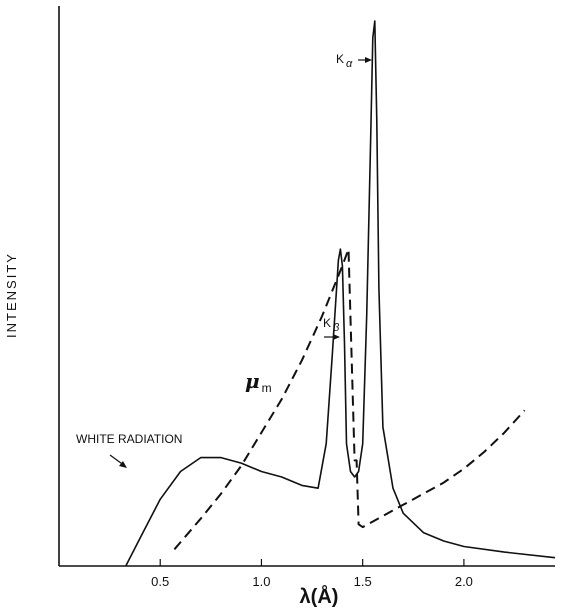 The height and width of the screenshot is (609, 570). What do you see at coordinates (160, 581) in the screenshot?
I see `x-tick-label: 0.5` at bounding box center [160, 581].